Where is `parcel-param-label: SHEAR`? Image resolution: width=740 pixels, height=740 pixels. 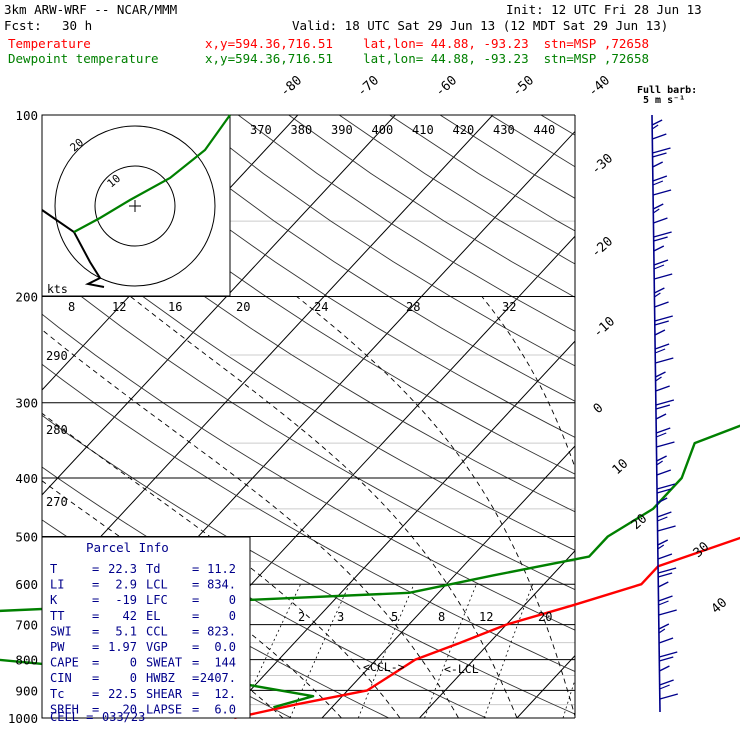
parcel-param-label: SHEAR is located at coordinates (164, 694).